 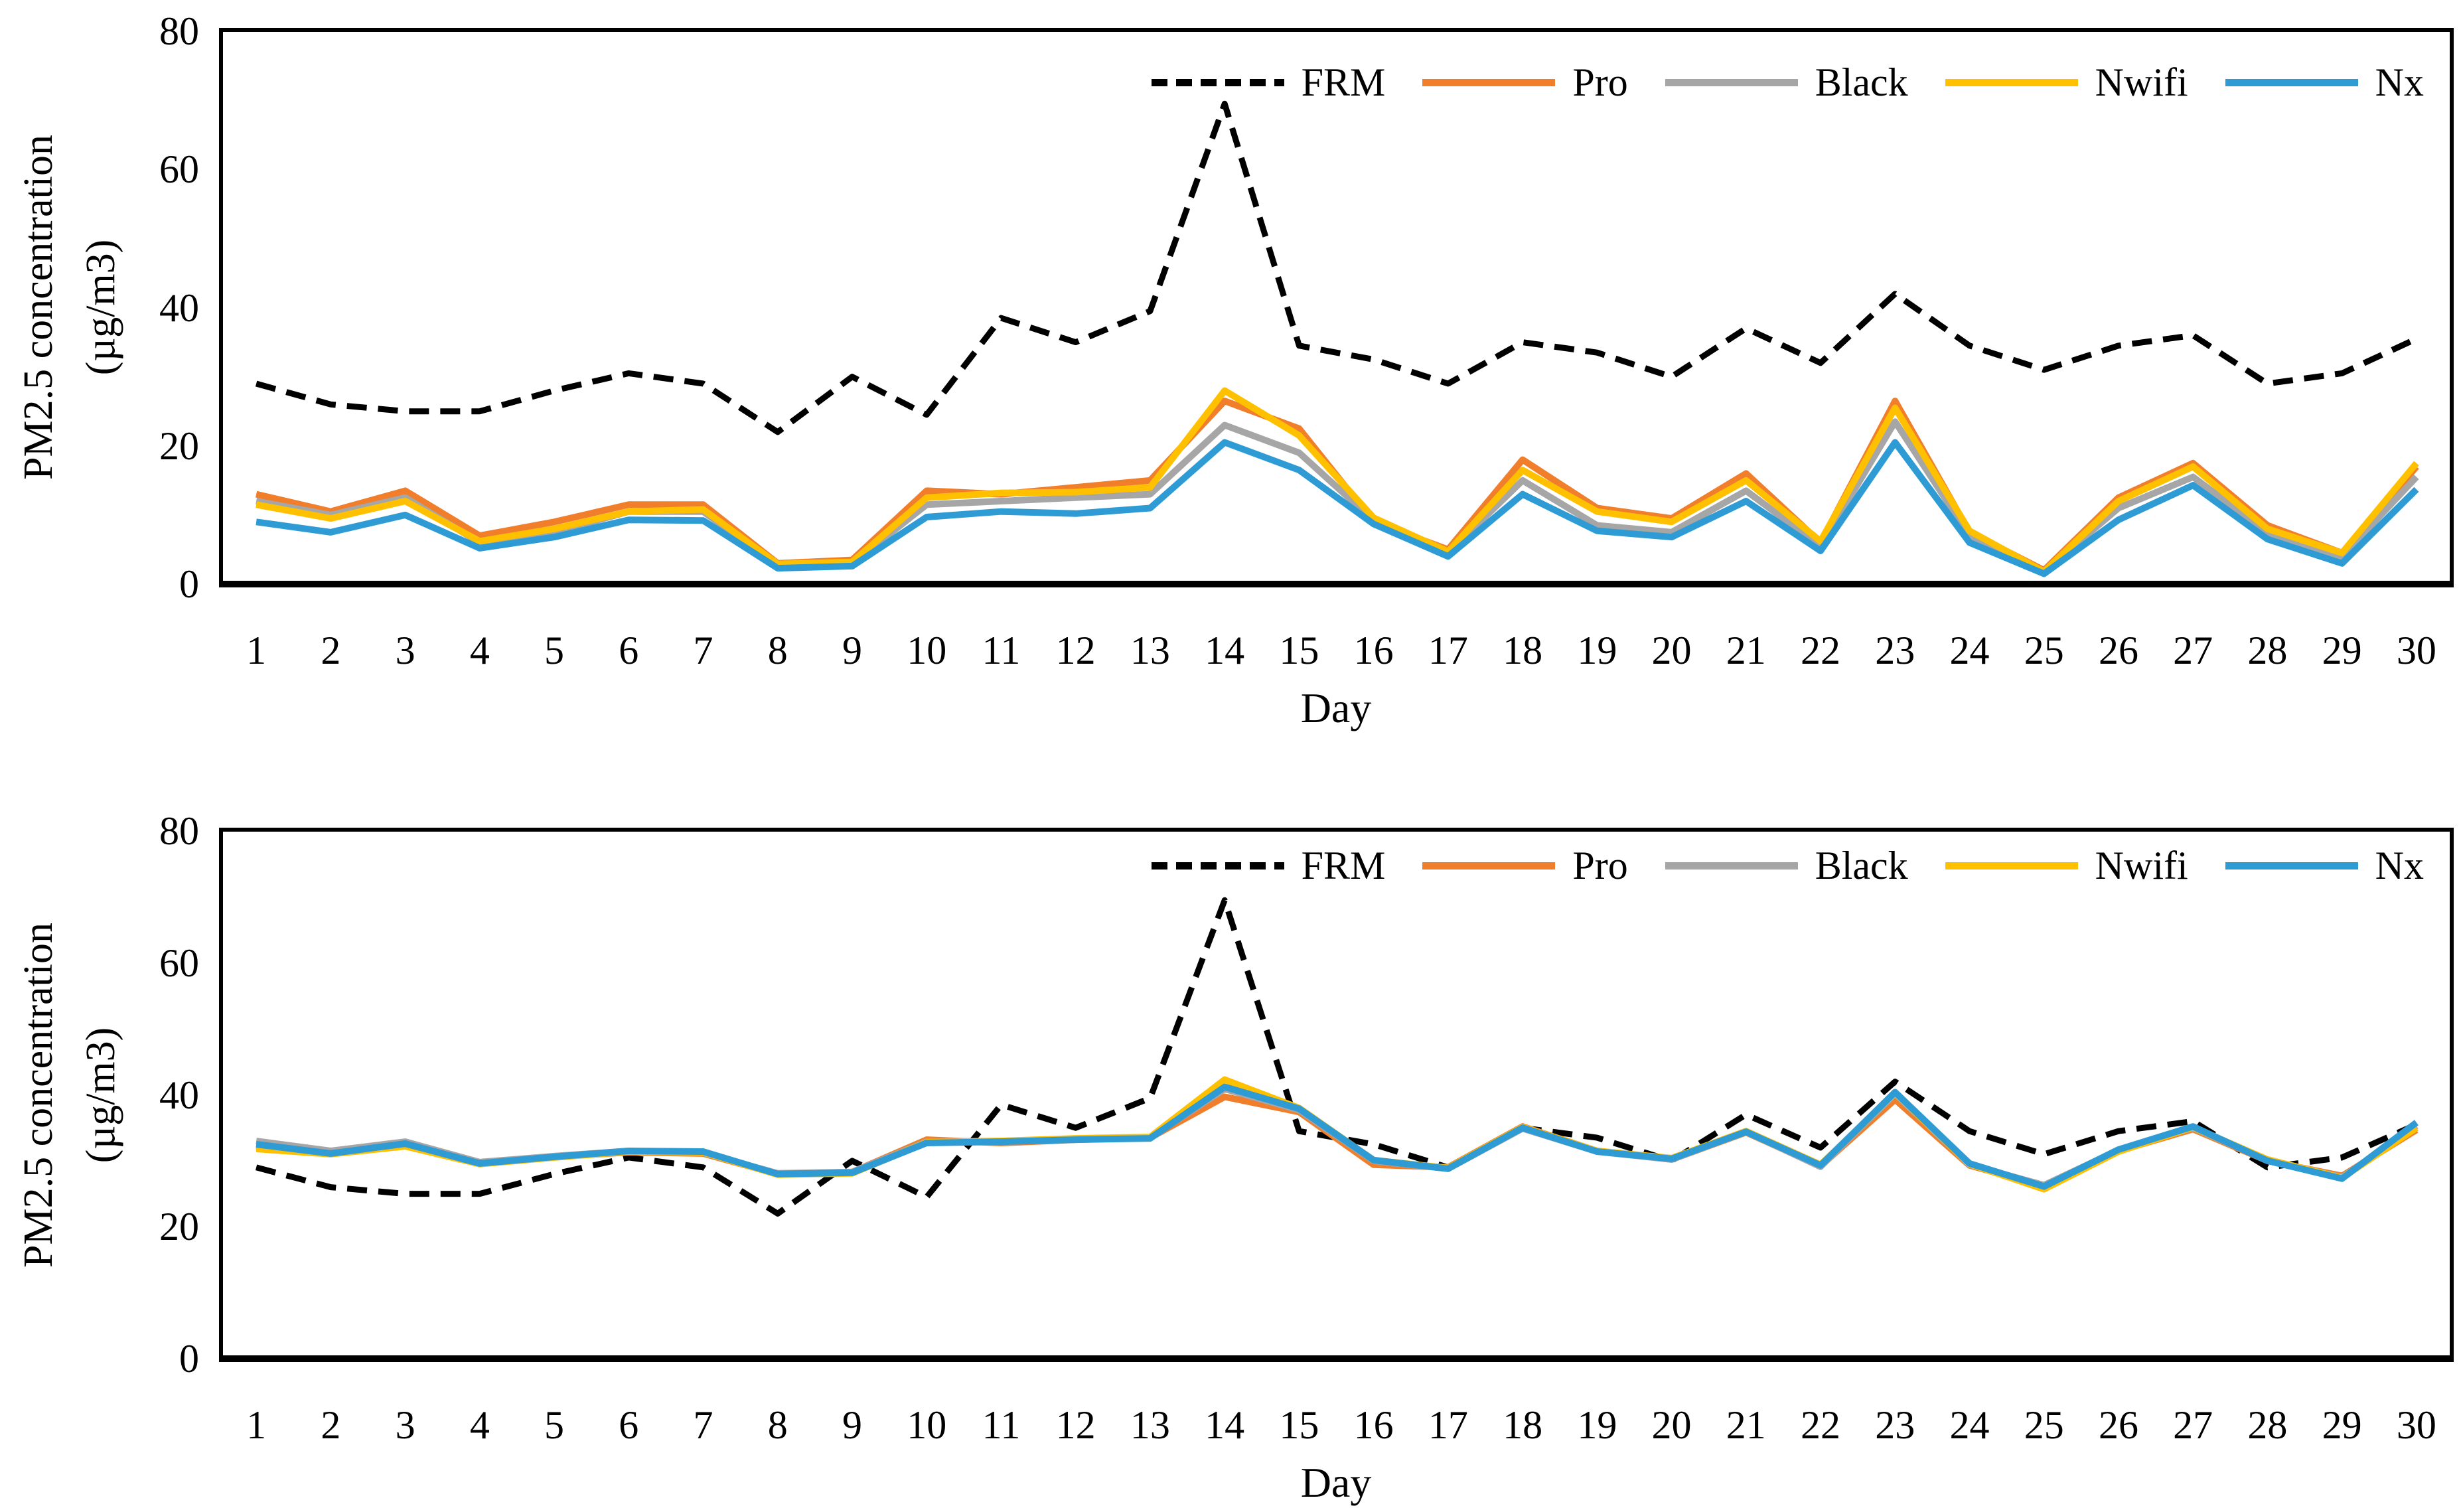 What do you see at coordinates (1523, 1425) in the screenshot?
I see `x-tick-label: 18` at bounding box center [1523, 1425].